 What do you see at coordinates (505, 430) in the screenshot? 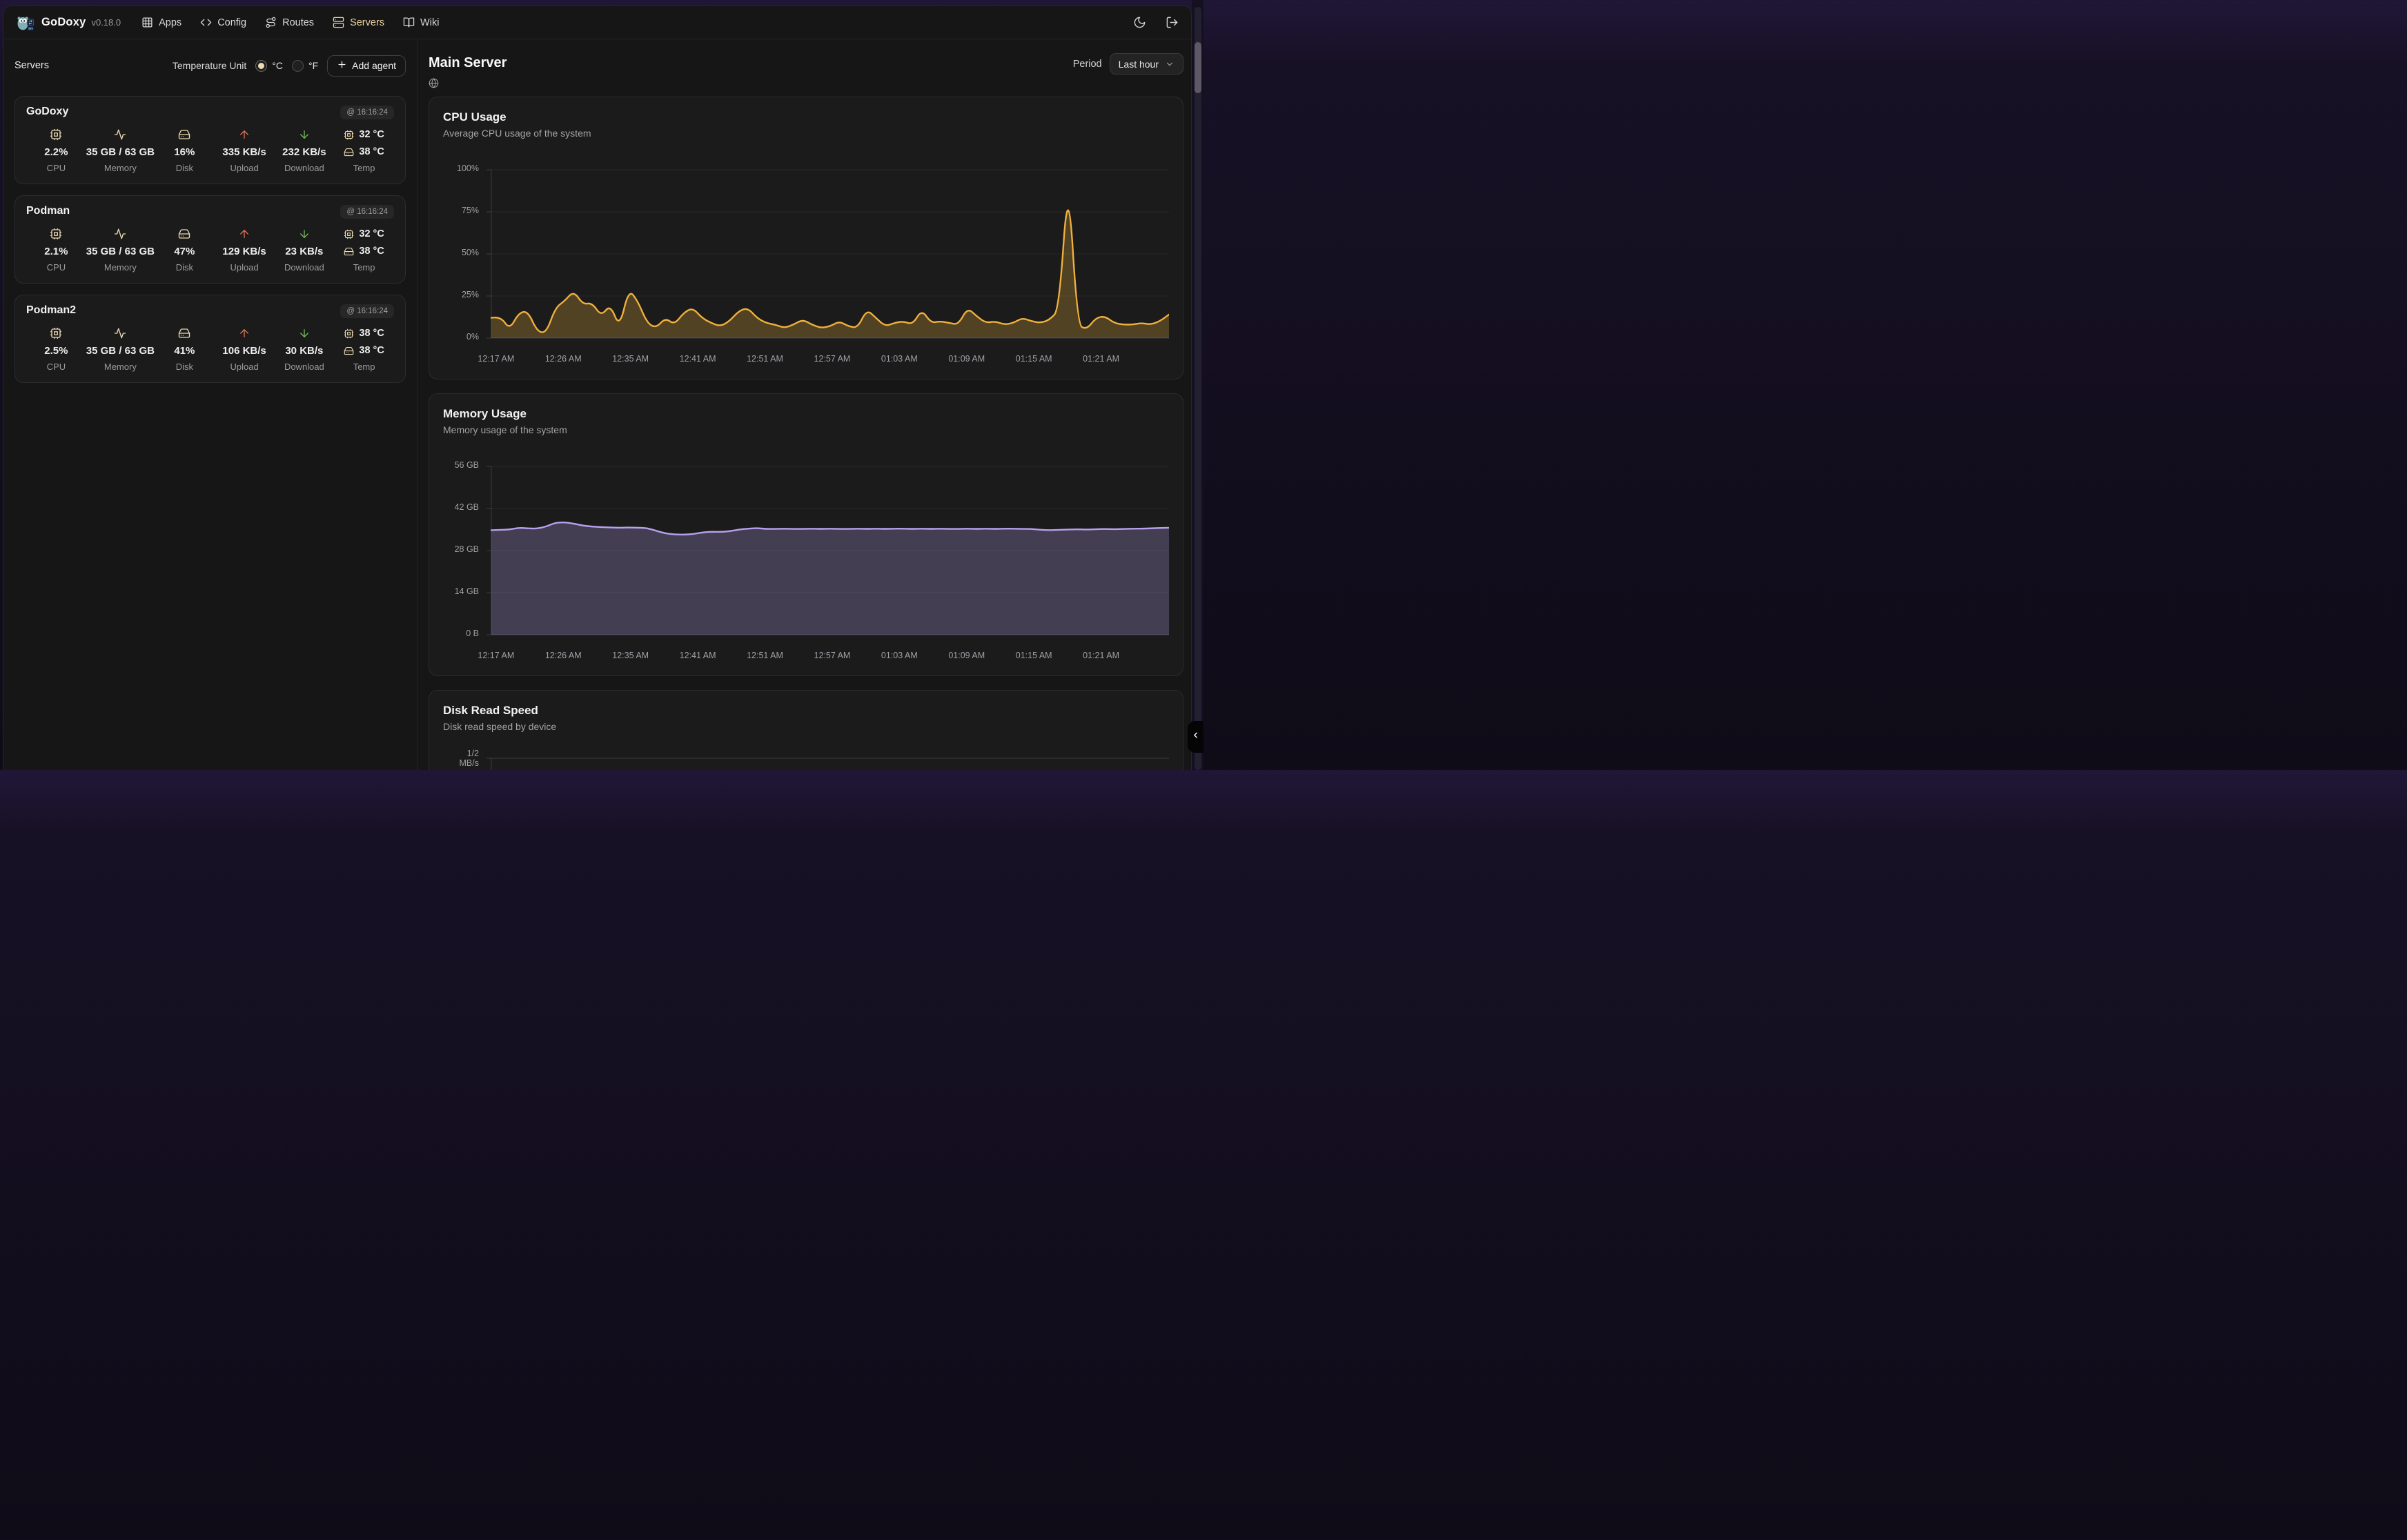
I see `chart-subtitle: Memory usage of the system` at bounding box center [505, 430].